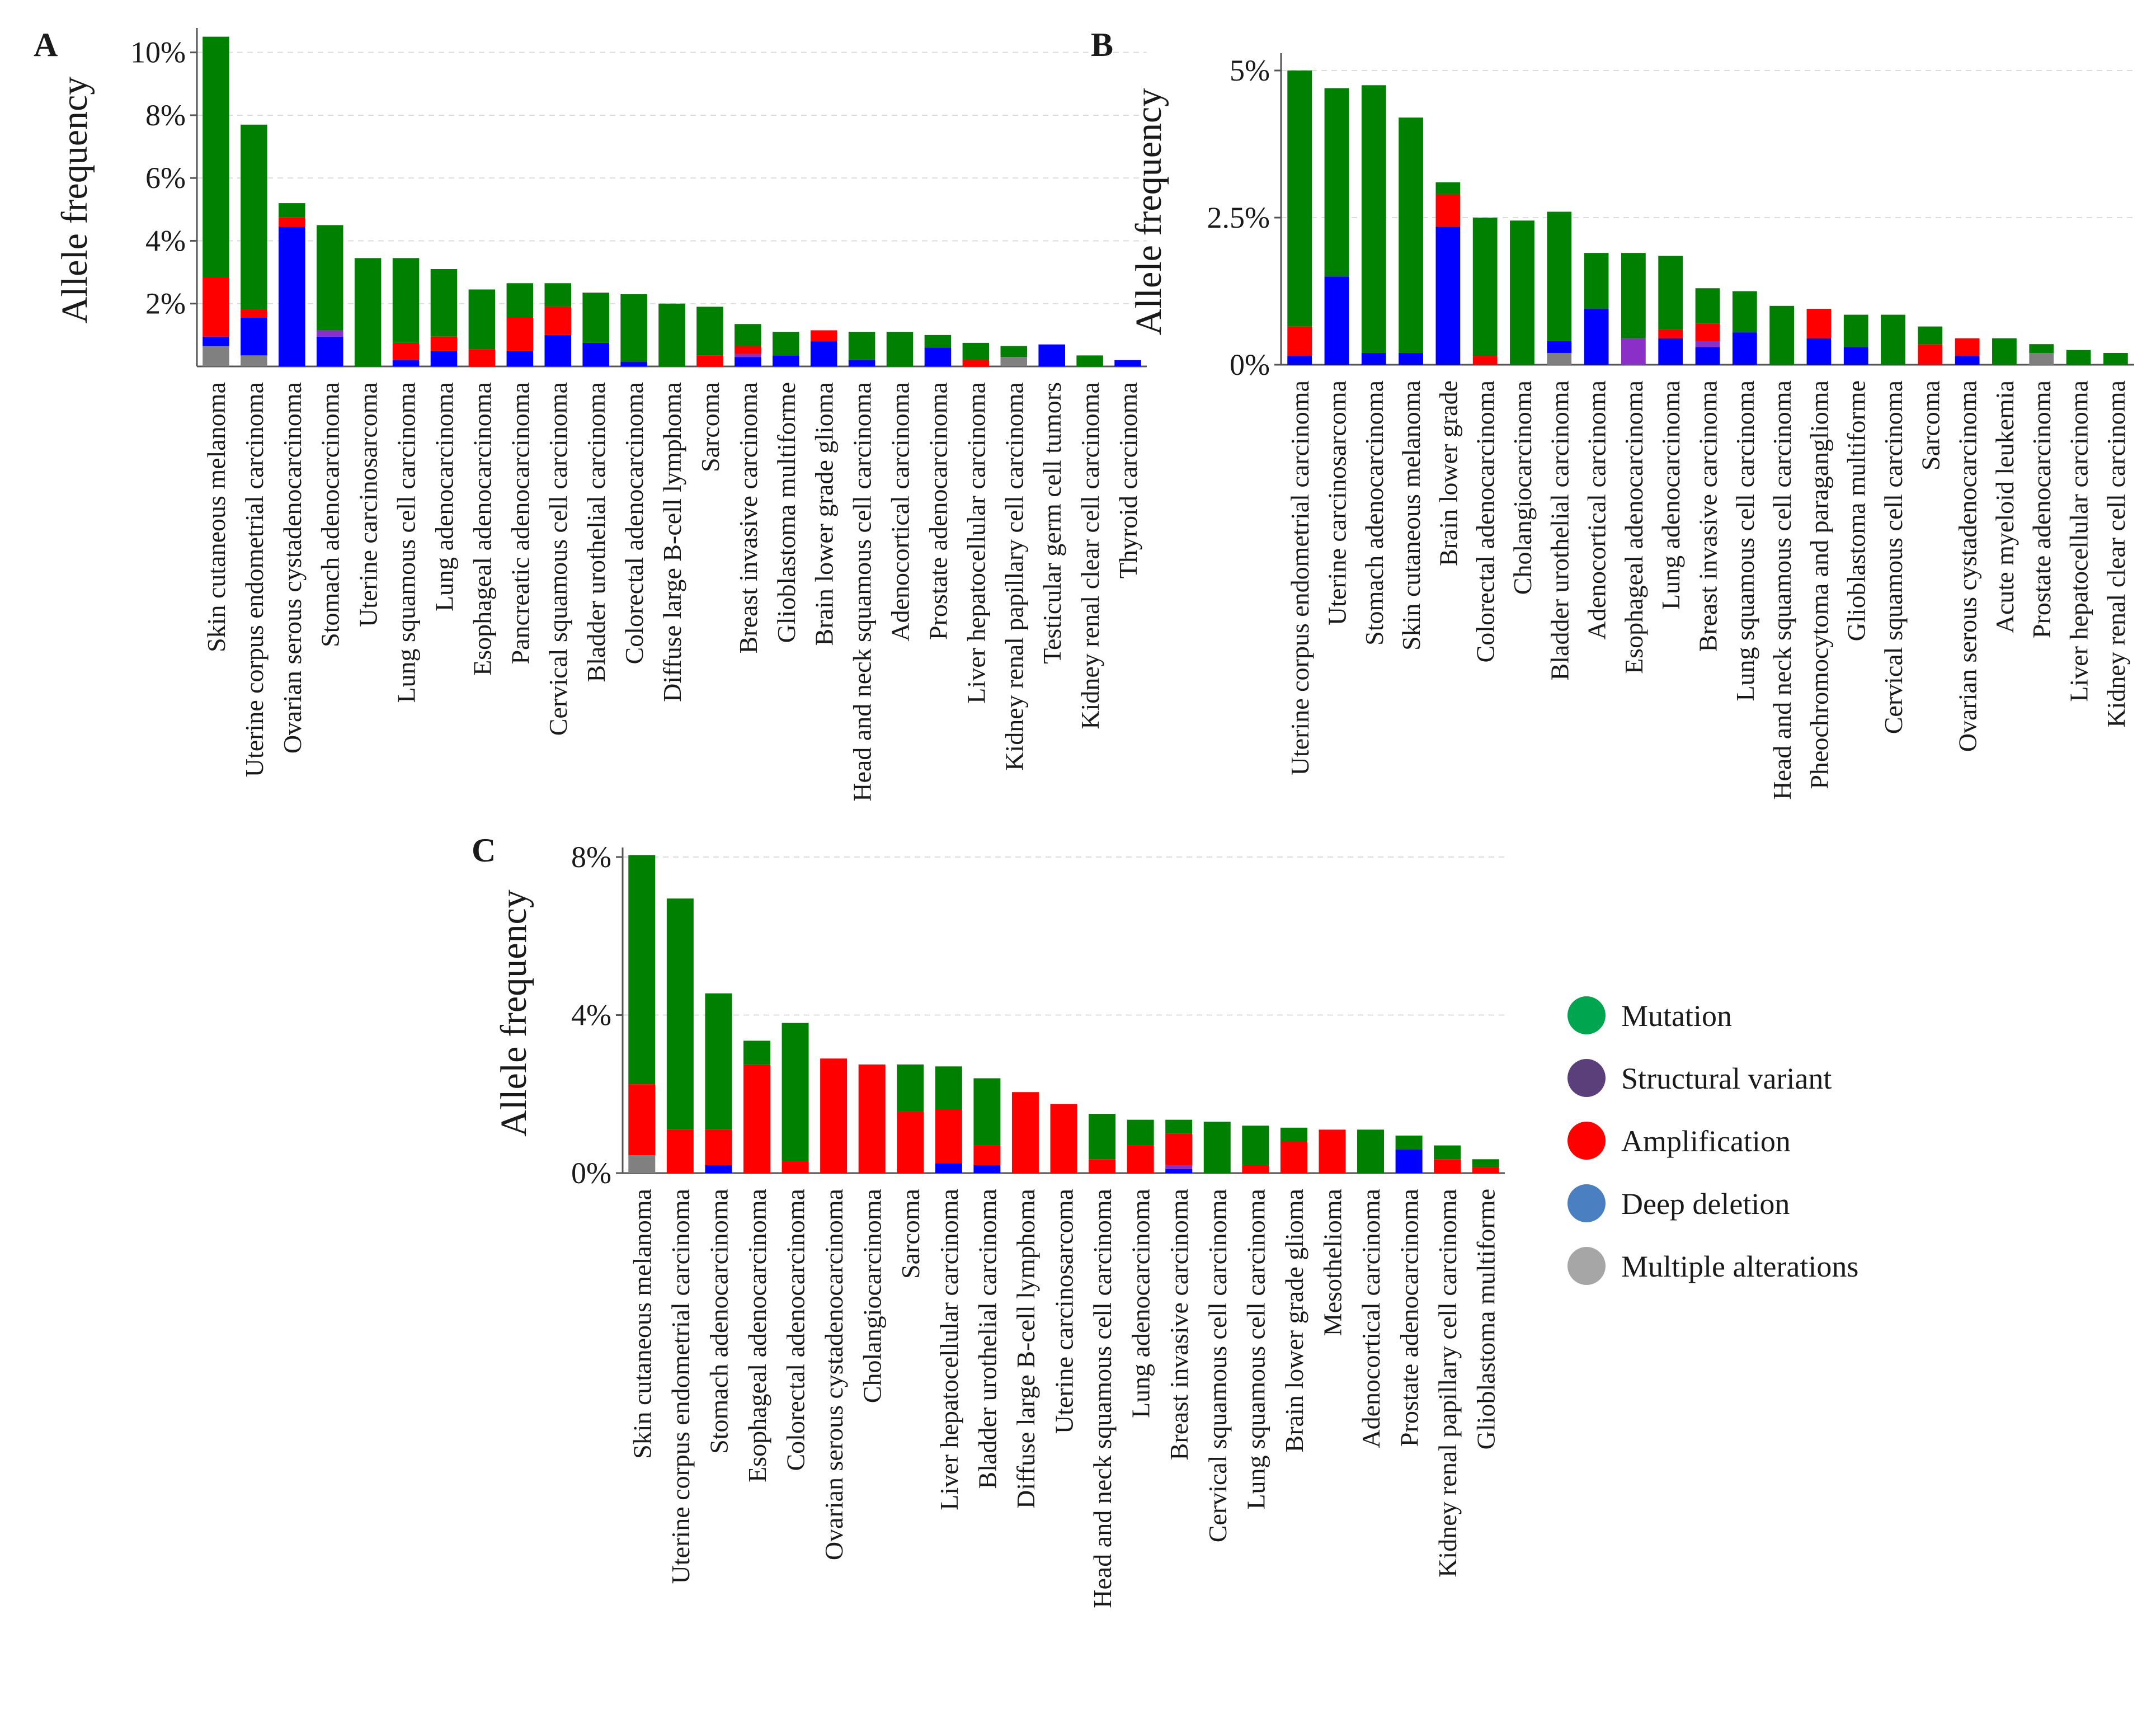 Image resolution: width=2156 pixels, height=1709 pixels. I want to click on x-tick-label: Cholangiocarcinoma, so click(1522, 487).